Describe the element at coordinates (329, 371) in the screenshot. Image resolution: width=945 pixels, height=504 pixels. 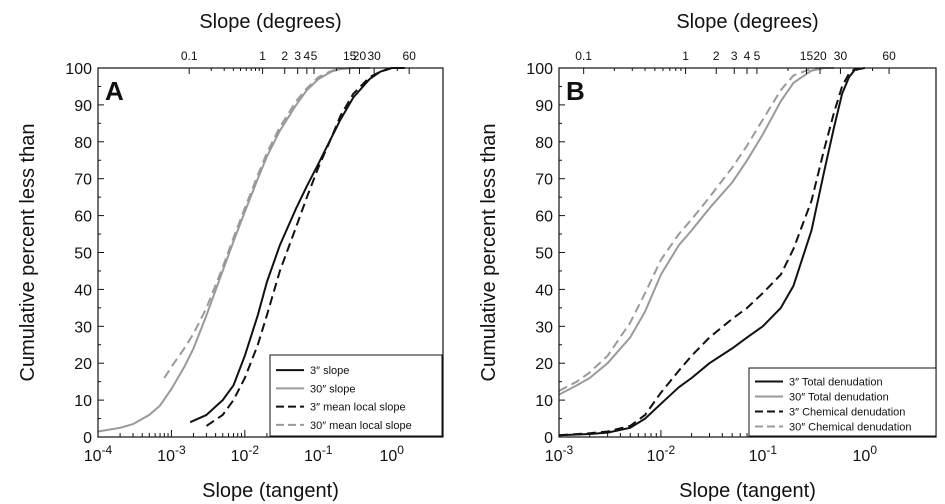
I see `legend-label: 3″ slope` at that location.